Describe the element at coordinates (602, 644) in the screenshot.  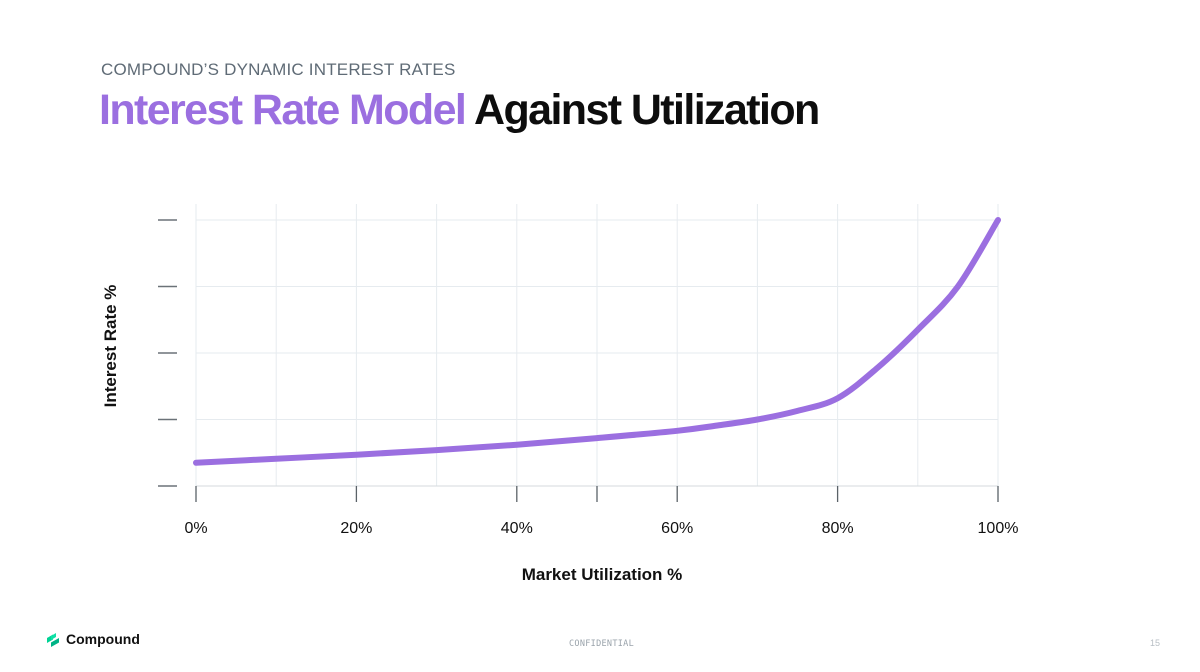
I see `confidential-label: CONFIDENTIAL` at that location.